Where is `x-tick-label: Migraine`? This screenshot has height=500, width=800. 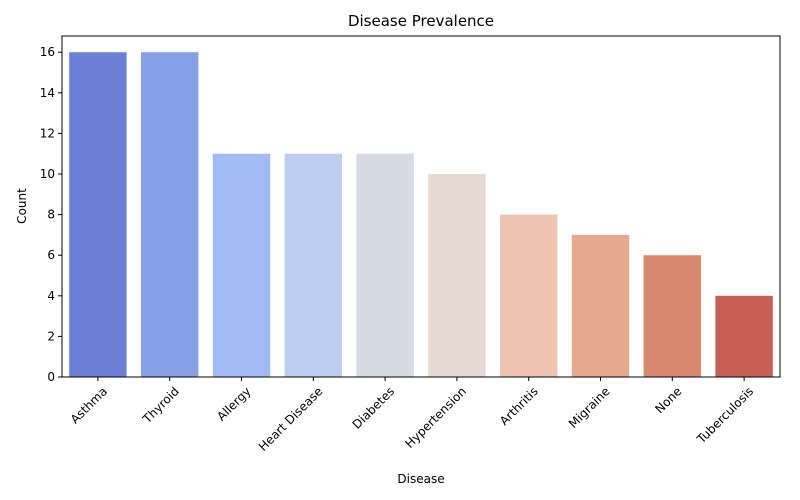 x-tick-label: Migraine is located at coordinates (589, 407).